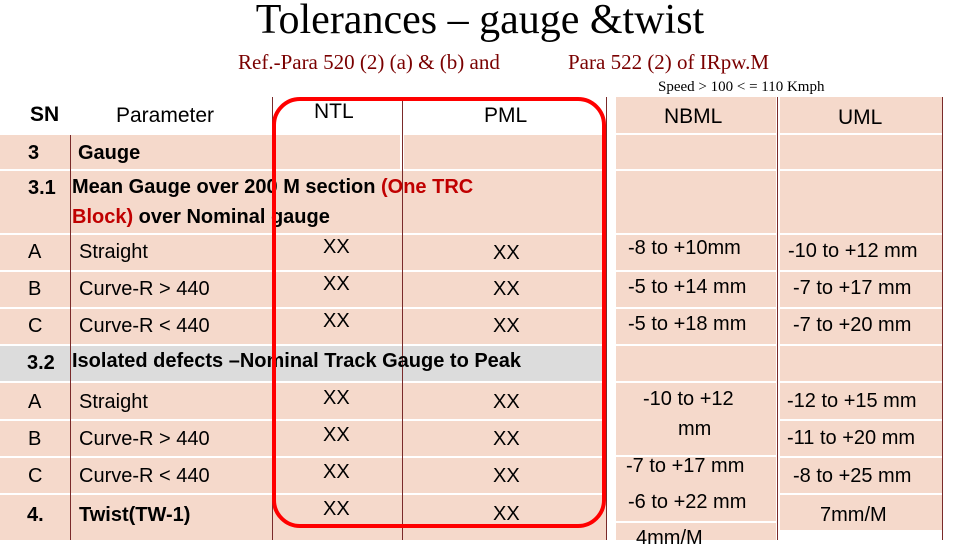 The width and height of the screenshot is (960, 550). I want to click on row-4-uml-cell, so click(861, 512).